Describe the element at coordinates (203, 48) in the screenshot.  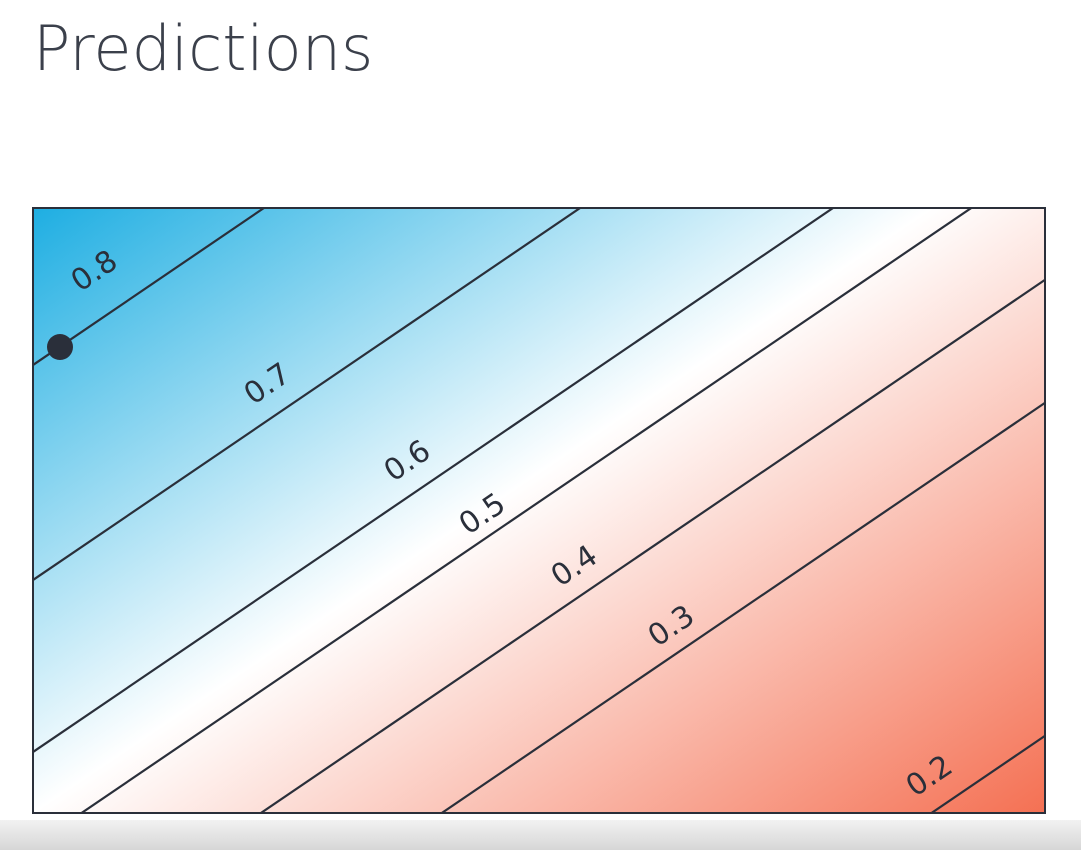
I see `chart-title: Predictions` at that location.